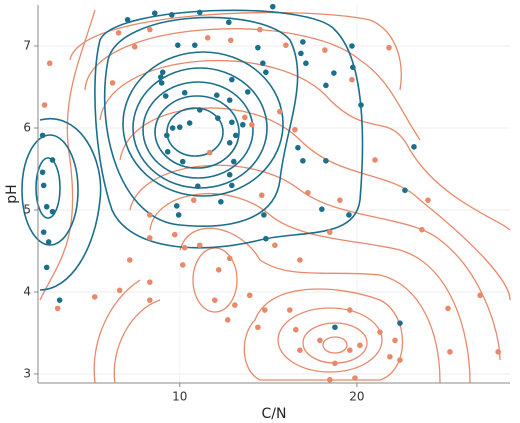 This screenshot has height=423, width=520. What do you see at coordinates (27, 127) in the screenshot?
I see `y-tick-label: 6` at bounding box center [27, 127].